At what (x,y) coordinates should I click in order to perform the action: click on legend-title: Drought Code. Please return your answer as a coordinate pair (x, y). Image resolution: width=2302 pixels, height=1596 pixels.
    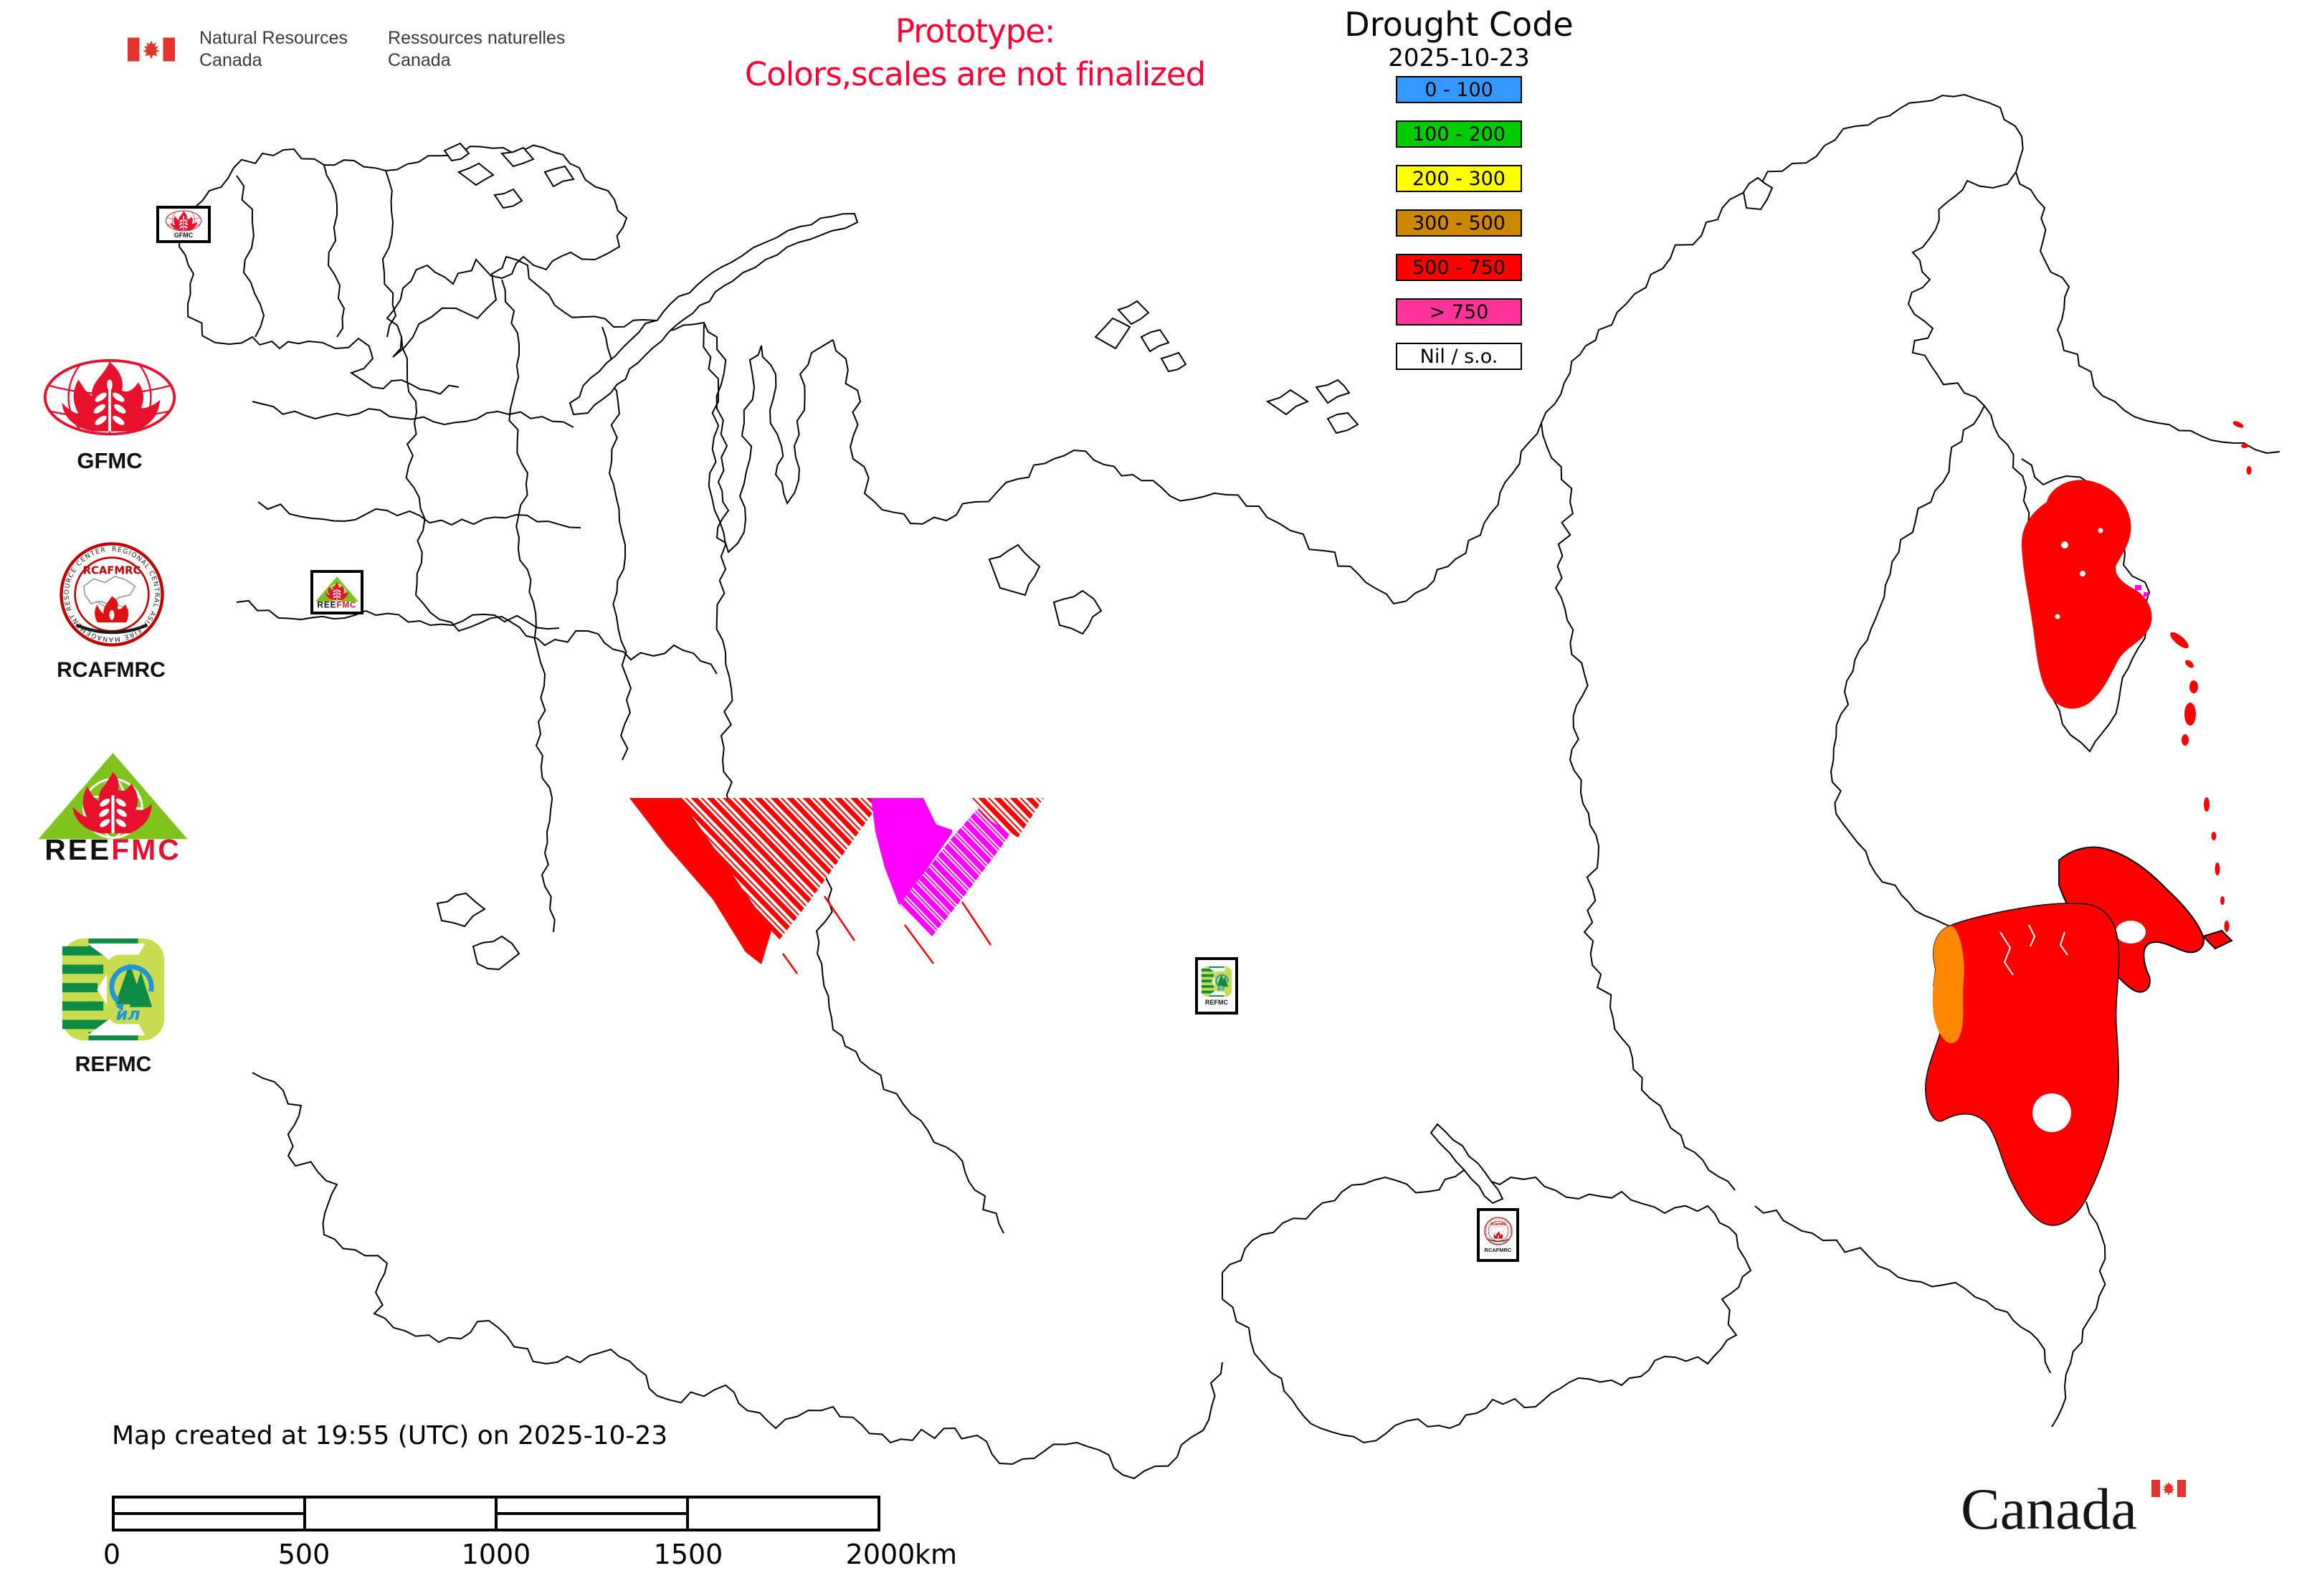
    Looking at the image, I should click on (1459, 24).